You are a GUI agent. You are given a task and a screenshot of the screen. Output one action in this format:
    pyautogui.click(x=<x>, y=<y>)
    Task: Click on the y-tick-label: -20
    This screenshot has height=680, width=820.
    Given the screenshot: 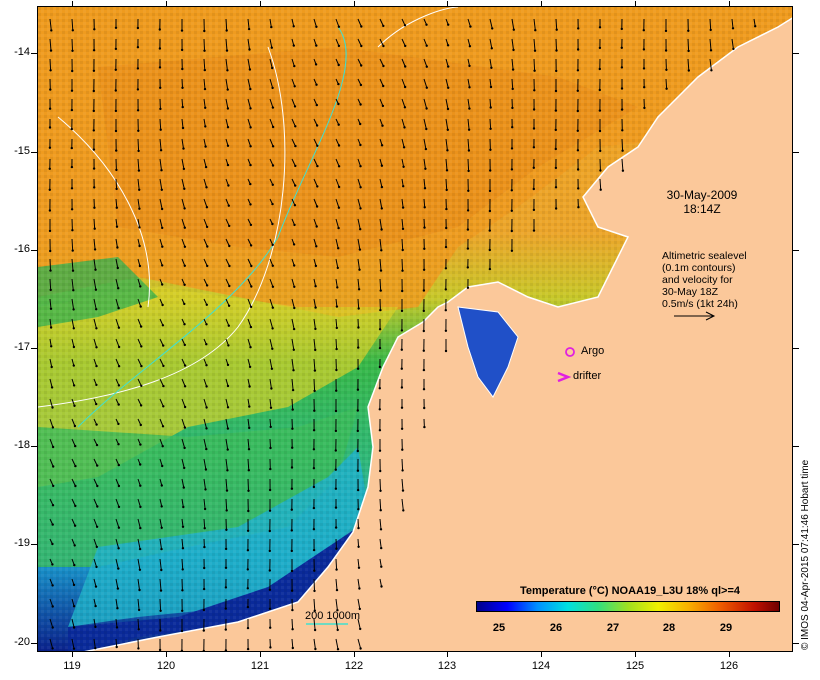 What is the action you would take?
    pyautogui.click(x=22, y=642)
    